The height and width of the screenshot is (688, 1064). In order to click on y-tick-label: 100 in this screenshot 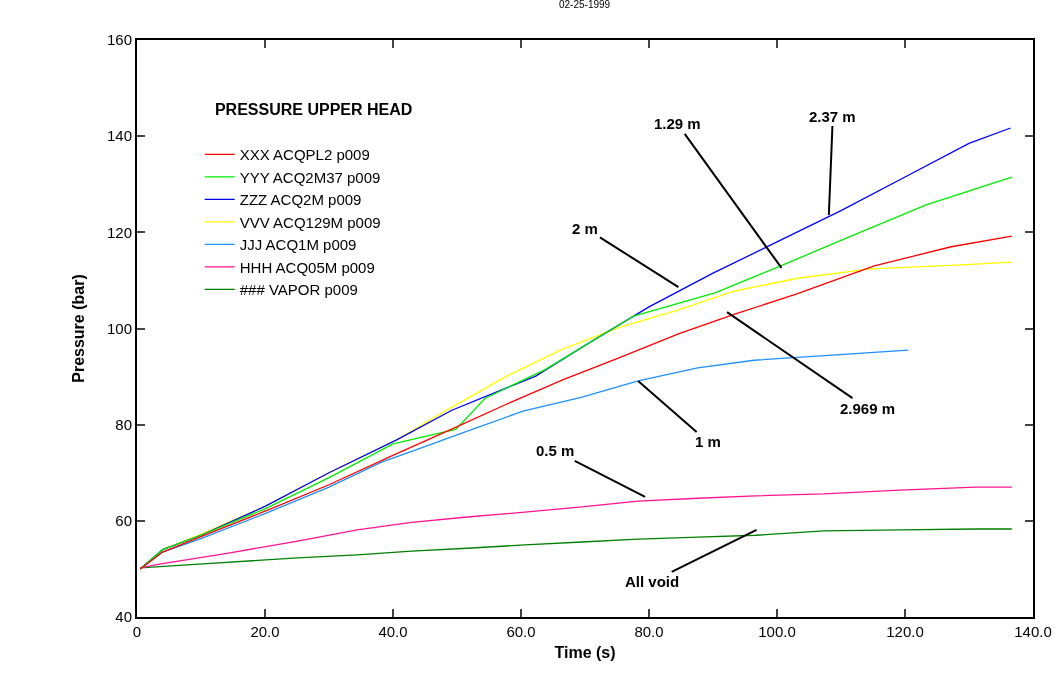, I will do `click(119, 328)`.